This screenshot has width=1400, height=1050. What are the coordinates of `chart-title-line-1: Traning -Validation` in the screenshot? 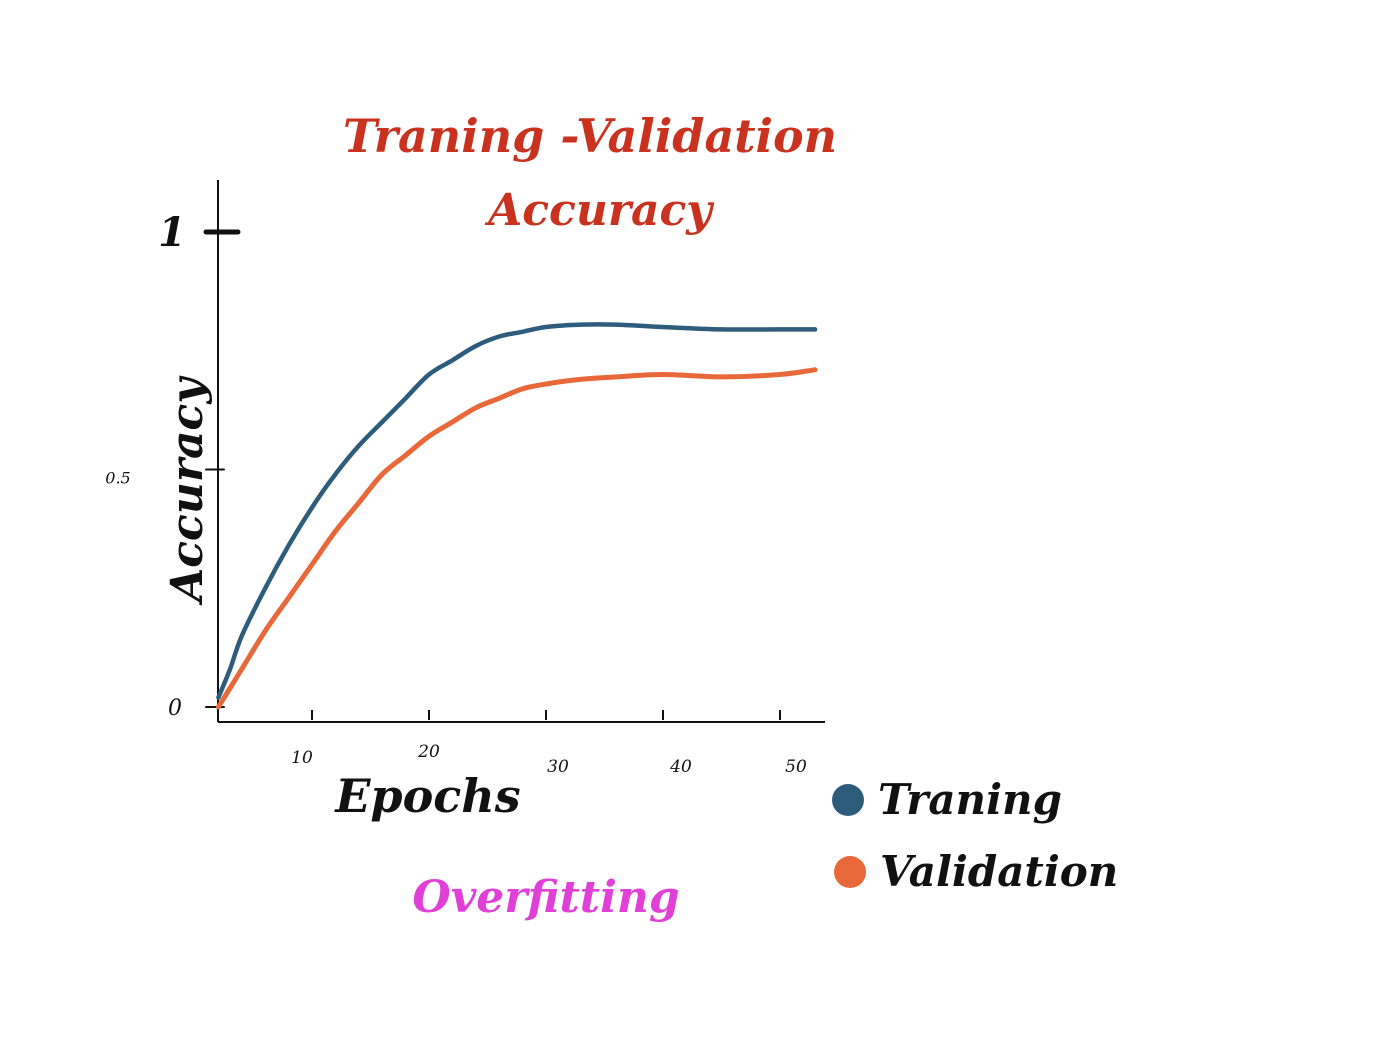 It's located at (590, 136).